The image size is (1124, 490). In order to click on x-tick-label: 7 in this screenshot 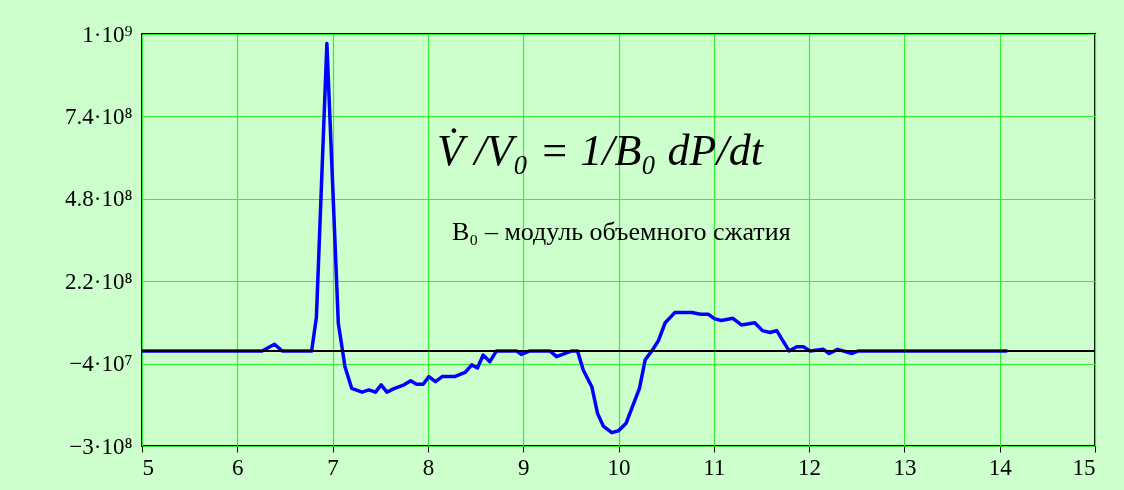, I will do `click(333, 467)`.